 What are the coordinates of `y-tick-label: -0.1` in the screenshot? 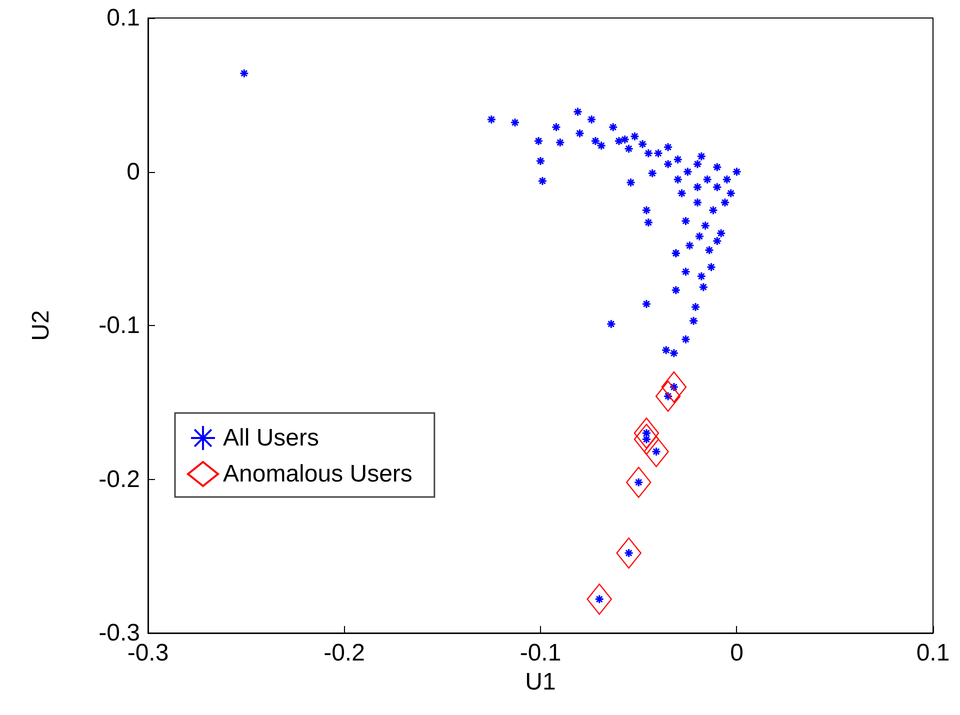 It's located at (119, 325).